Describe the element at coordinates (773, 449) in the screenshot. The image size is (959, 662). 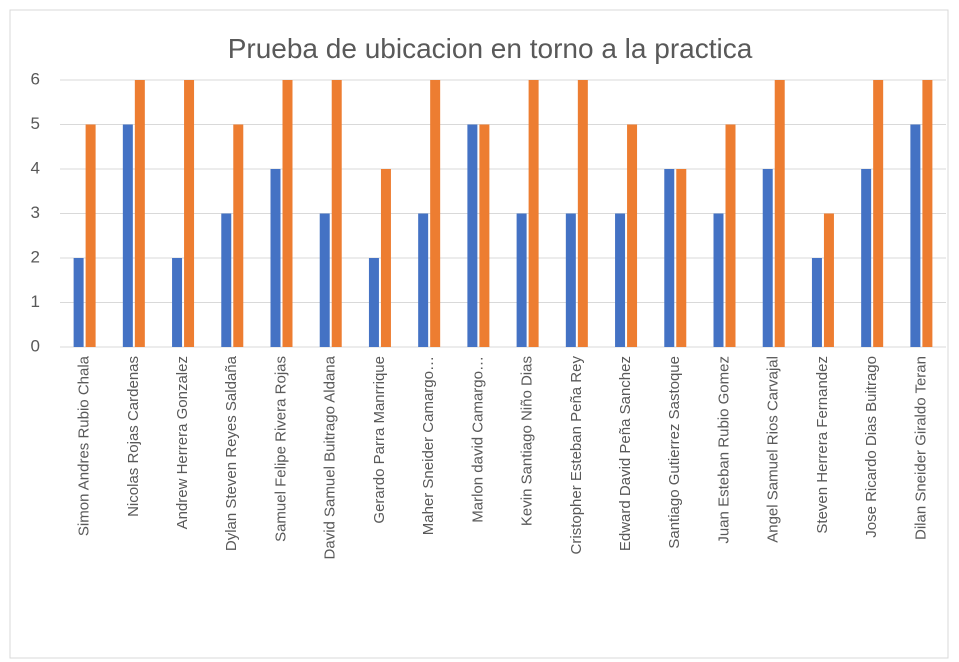
I see `x-tick-label: Angel Samuel Rios Carvajal` at that location.